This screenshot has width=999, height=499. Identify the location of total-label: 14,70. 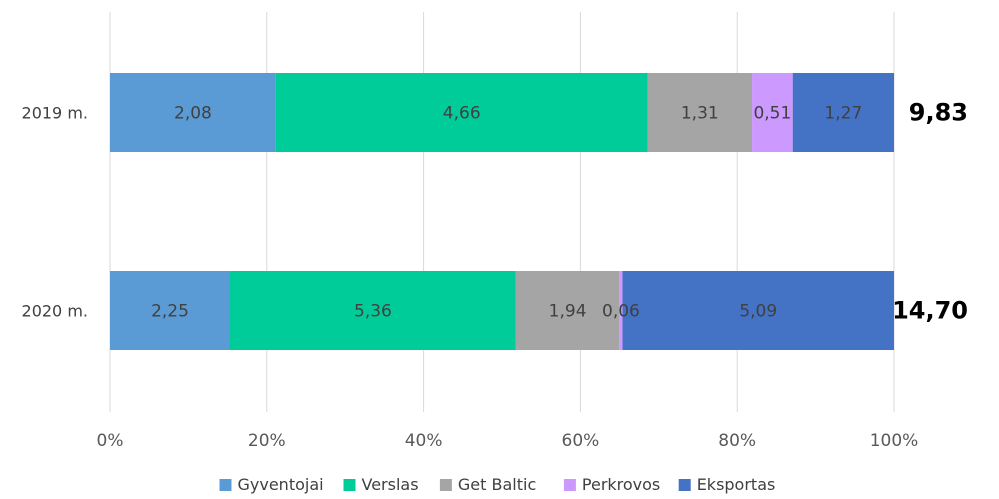
(930, 311).